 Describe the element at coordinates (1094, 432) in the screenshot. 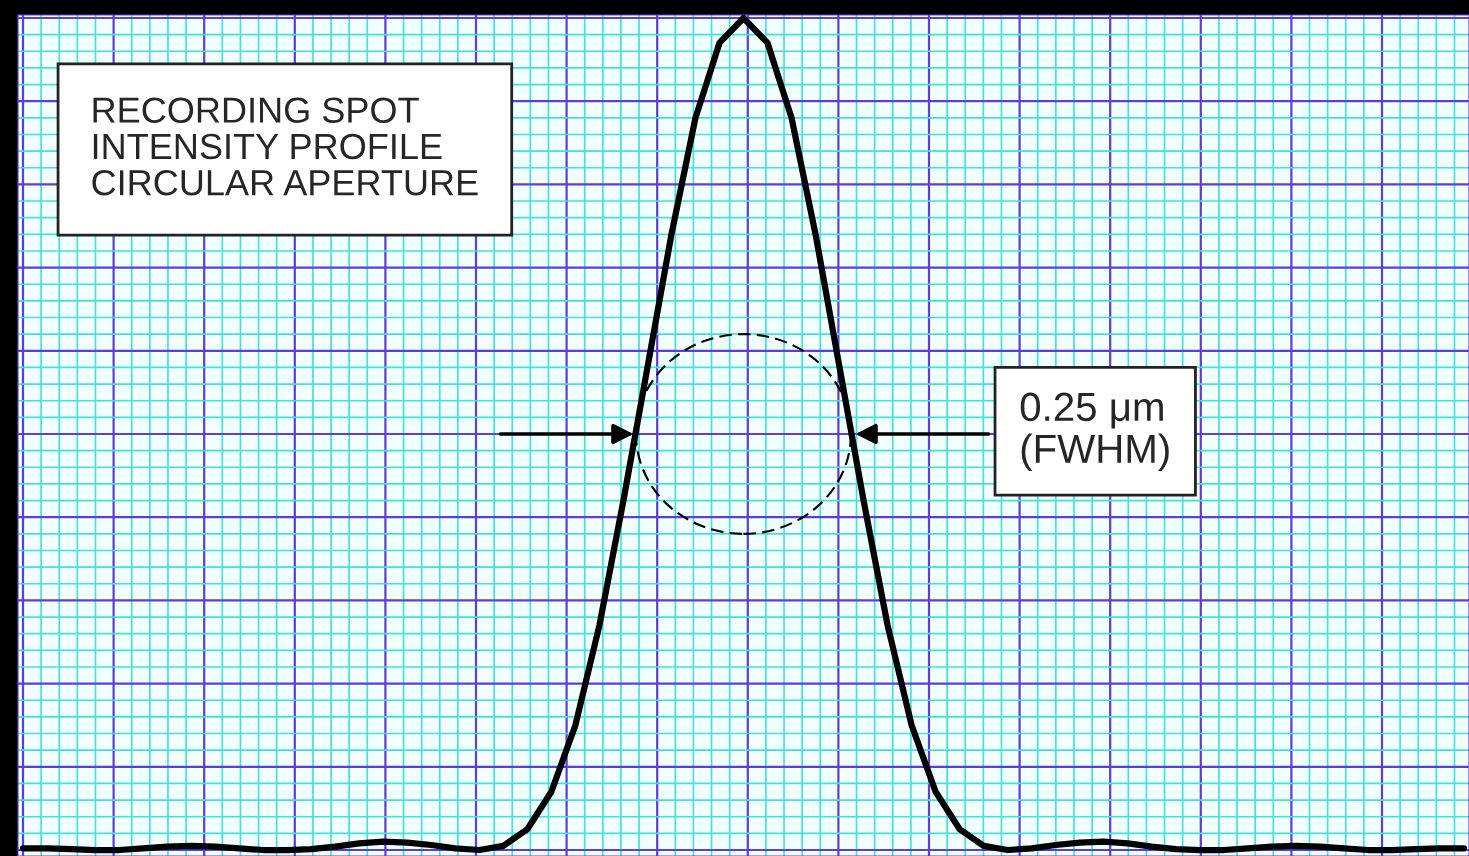

I see `annotation: 0.25 μm (FWHM)` at that location.